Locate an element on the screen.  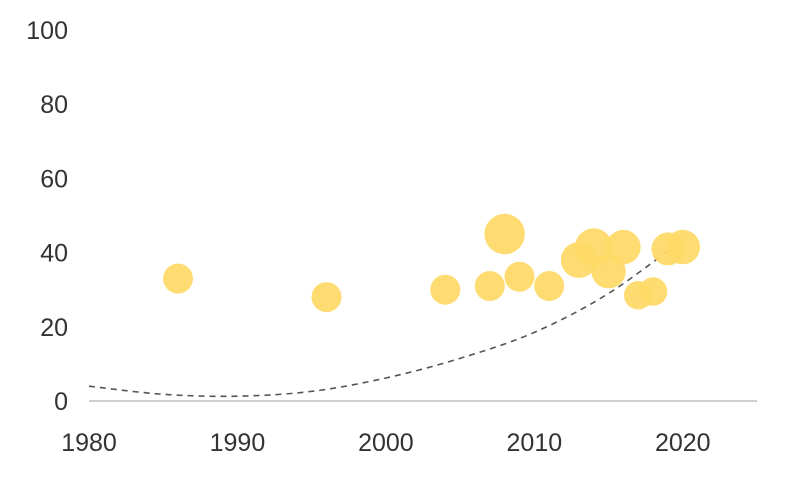
bubble-series is located at coordinates (432, 263).